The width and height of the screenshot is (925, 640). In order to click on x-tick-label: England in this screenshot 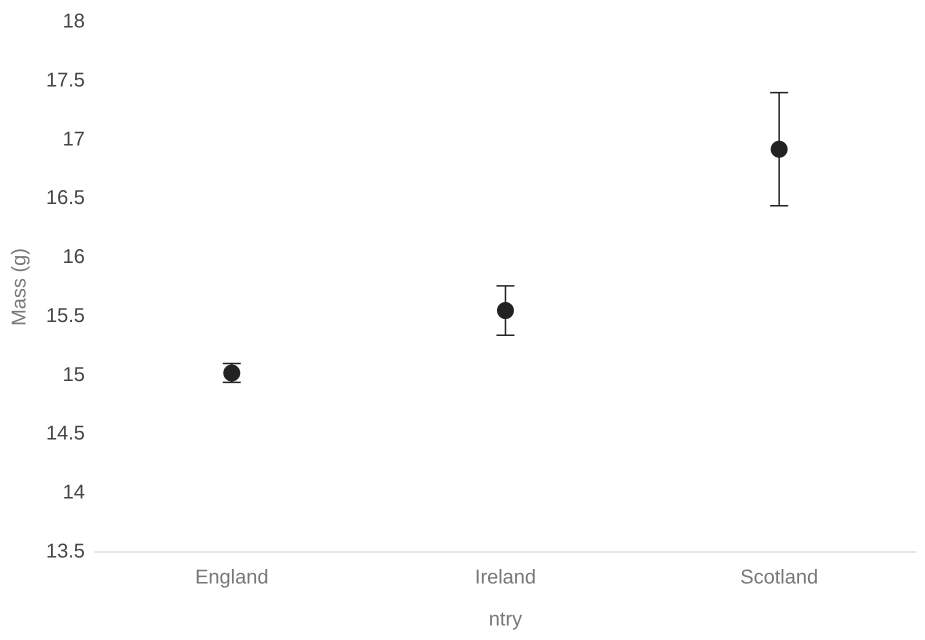, I will do `click(231, 577)`.